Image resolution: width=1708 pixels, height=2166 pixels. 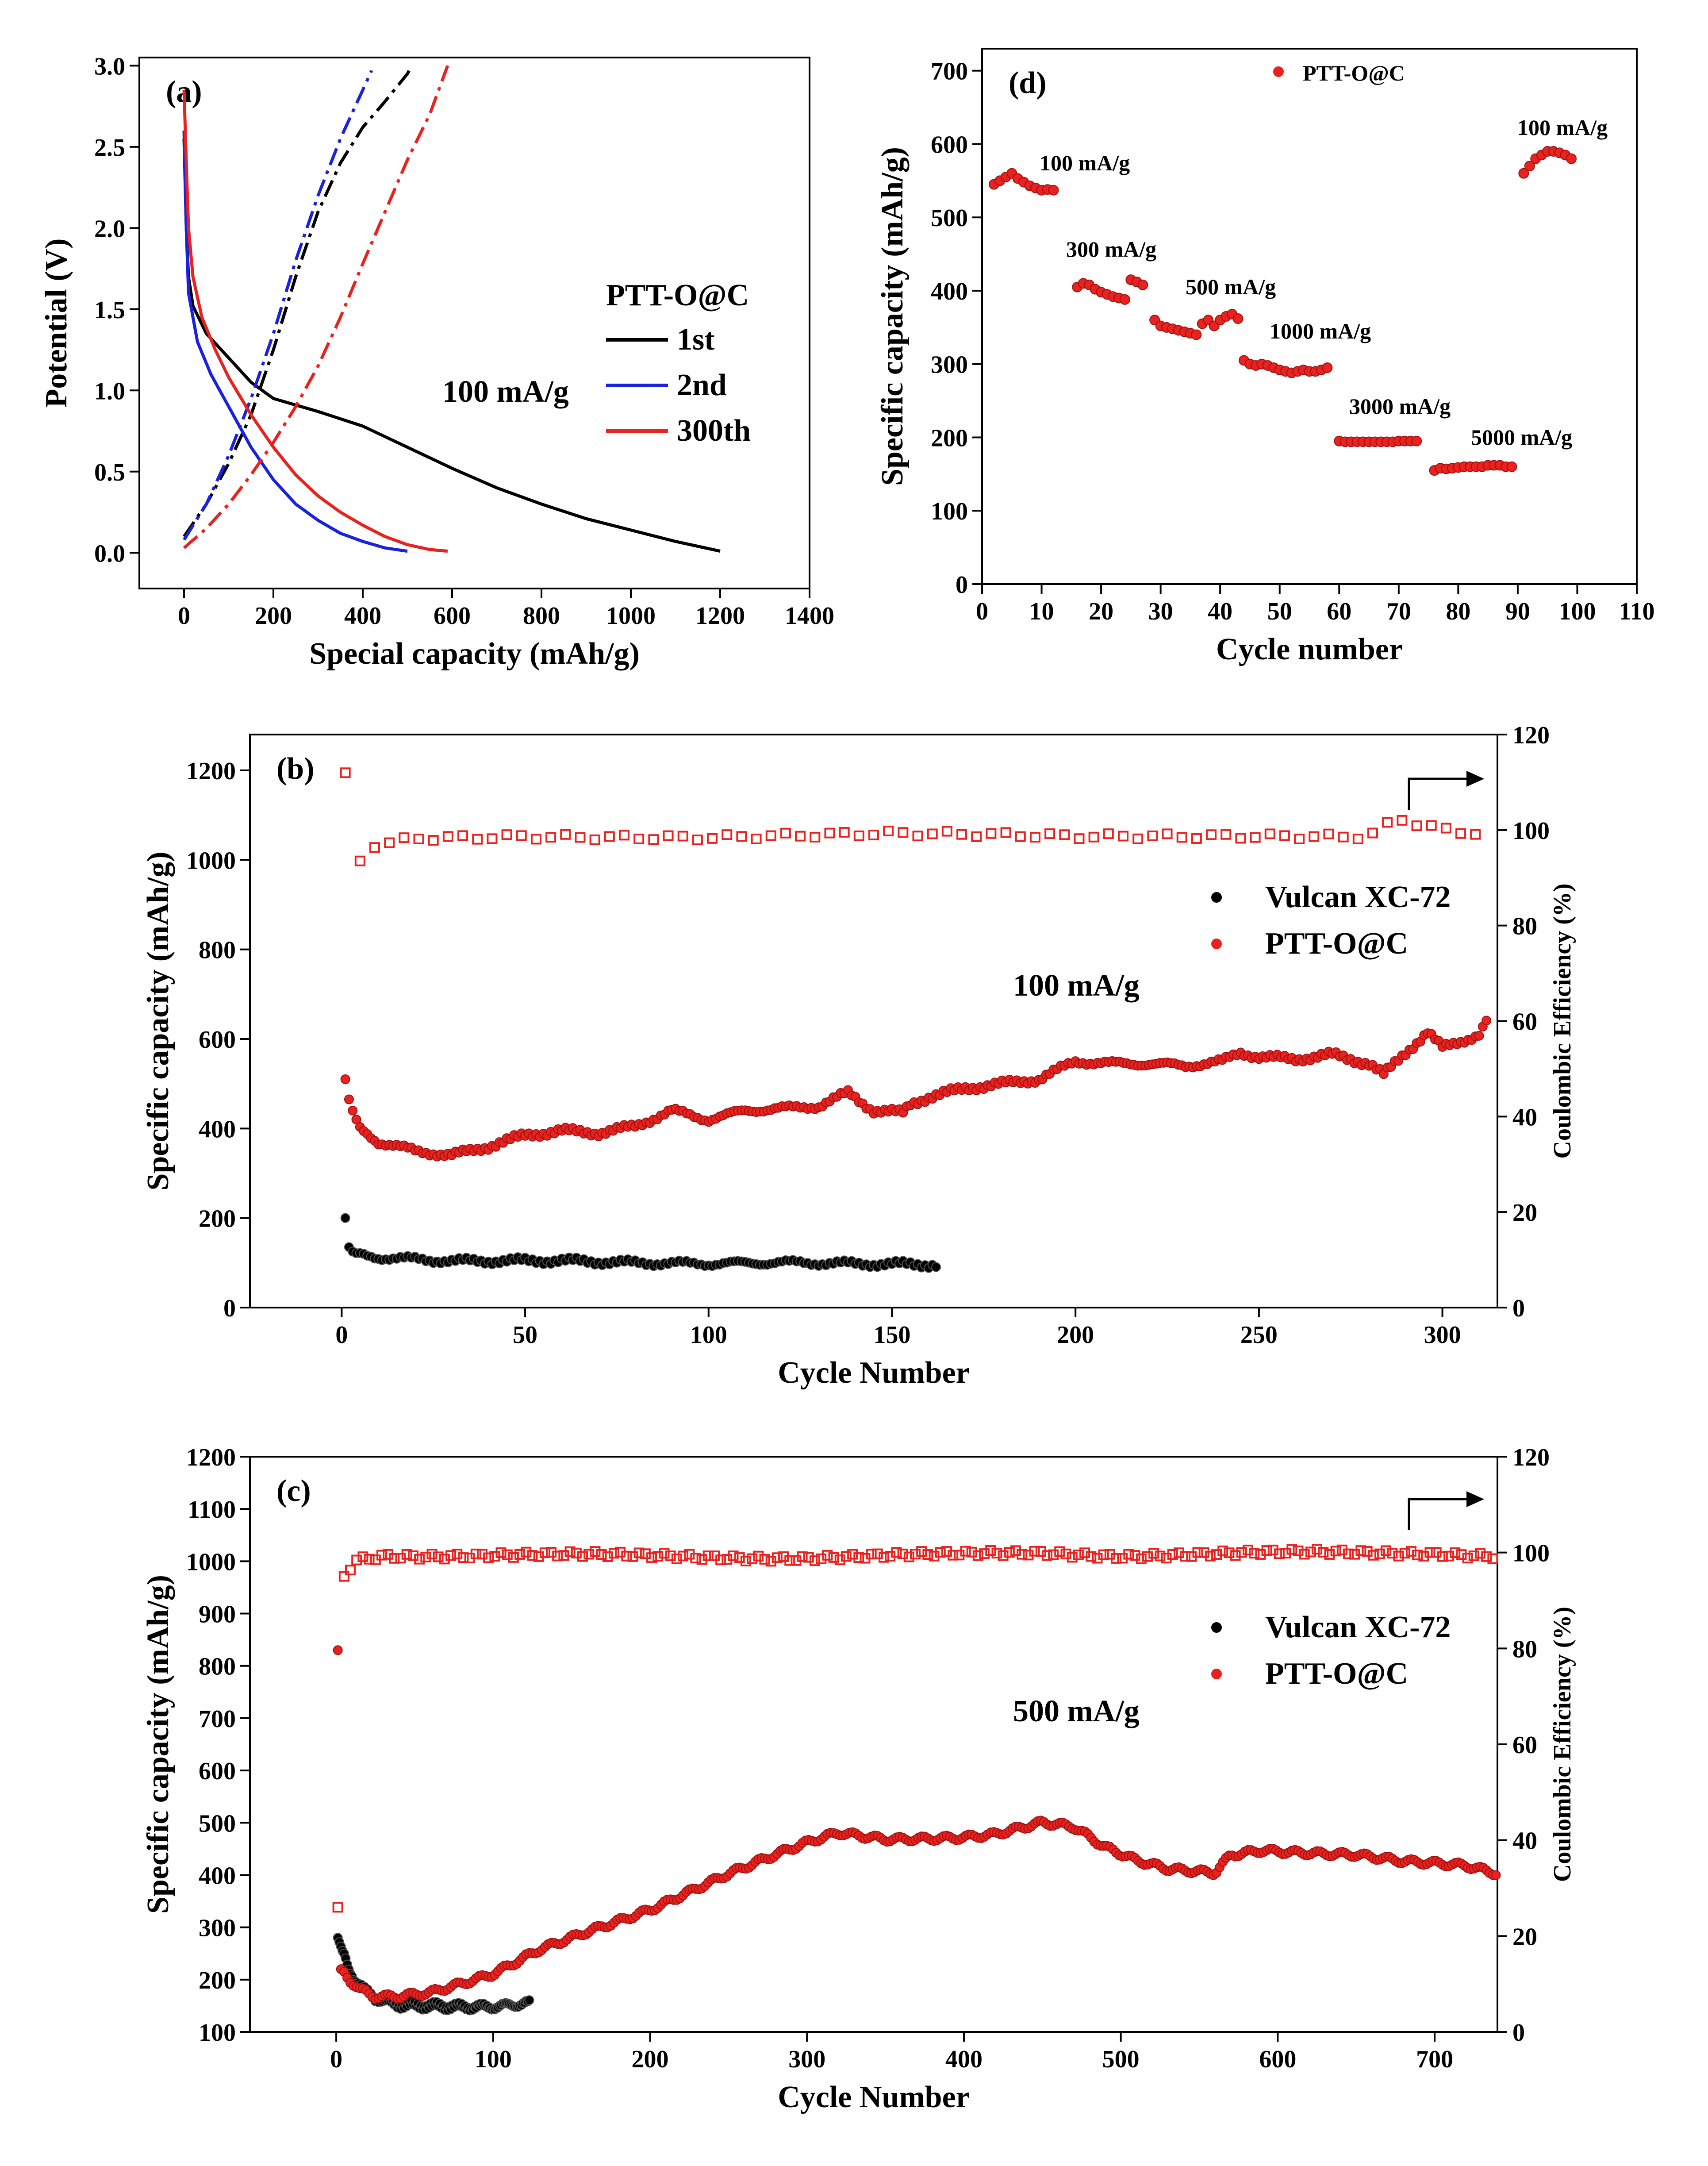 What do you see at coordinates (110, 472) in the screenshot?
I see `y-tick-label: 0.5` at bounding box center [110, 472].